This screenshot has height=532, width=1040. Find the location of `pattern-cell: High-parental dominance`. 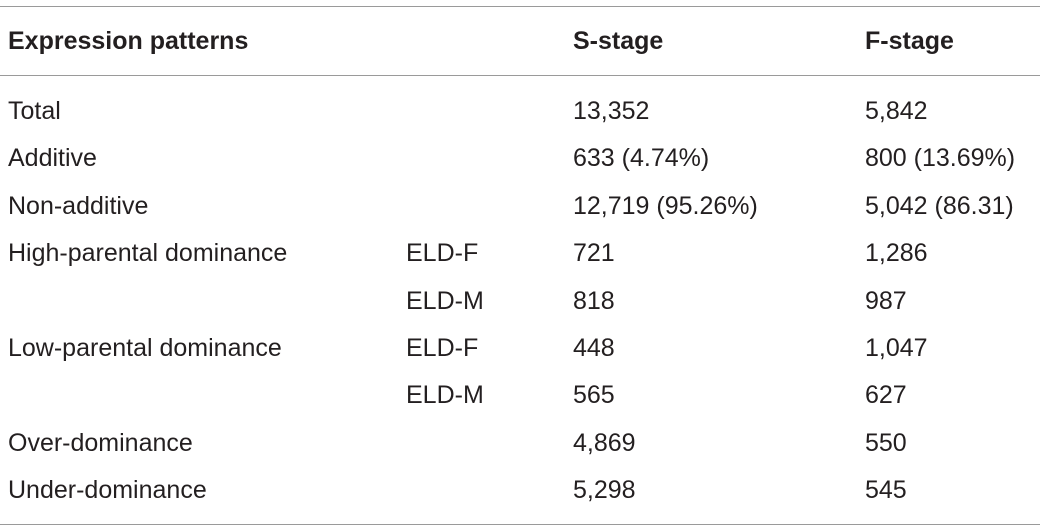

pattern-cell: High-parental dominance is located at coordinates (148, 253).